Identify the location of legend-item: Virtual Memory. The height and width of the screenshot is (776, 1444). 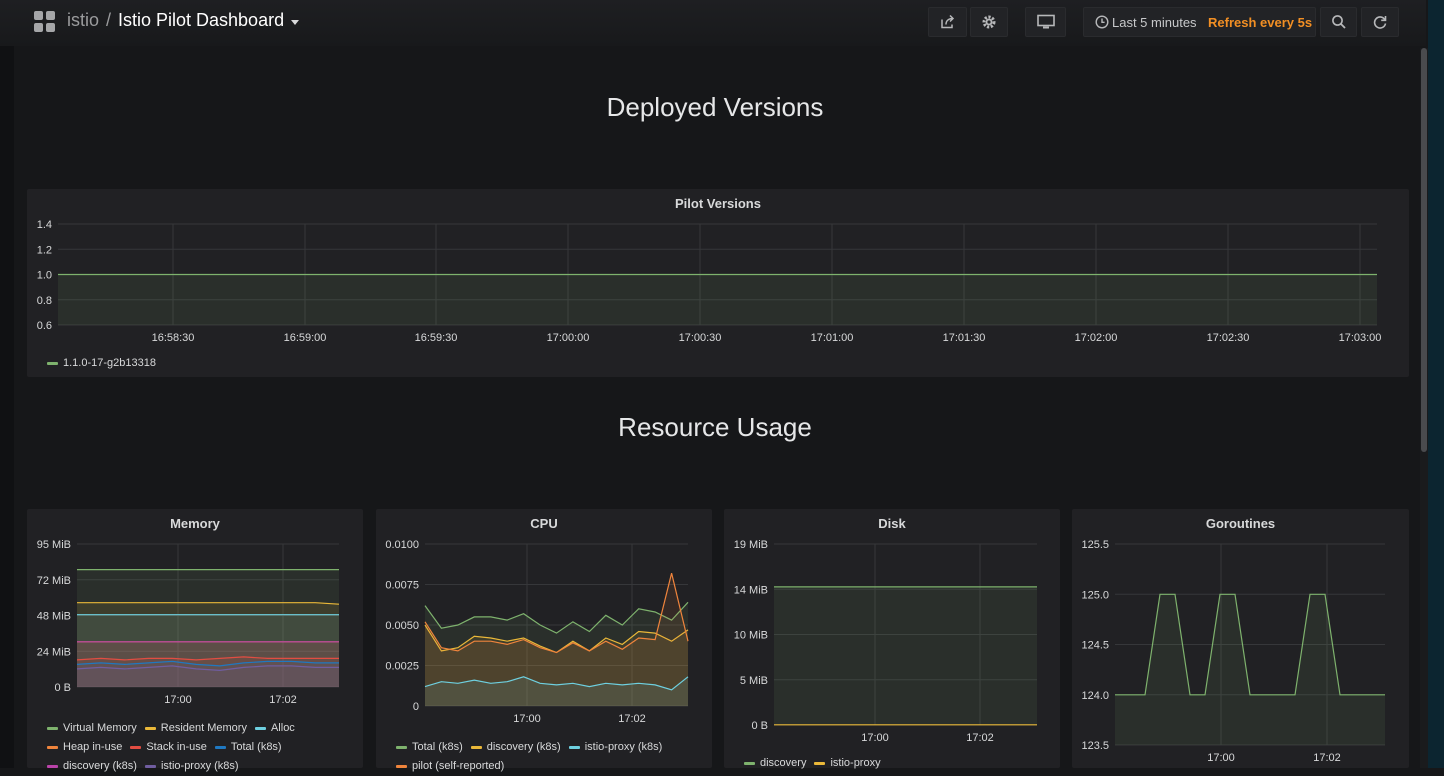
(92, 728).